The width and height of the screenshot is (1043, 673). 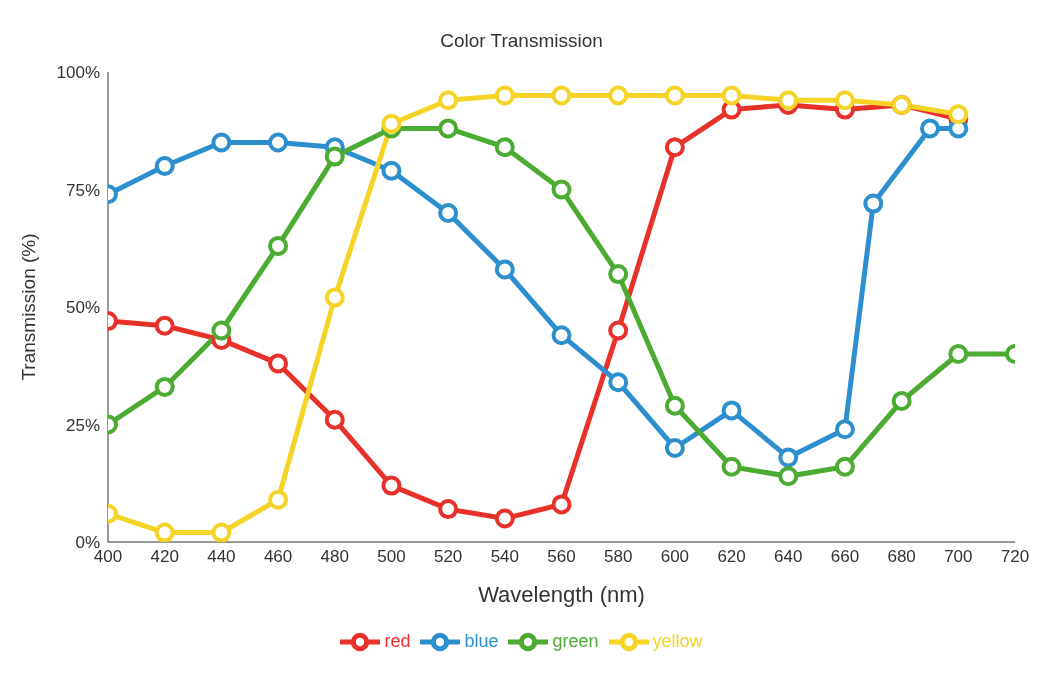 What do you see at coordinates (481, 640) in the screenshot?
I see `legend-label: blue` at bounding box center [481, 640].